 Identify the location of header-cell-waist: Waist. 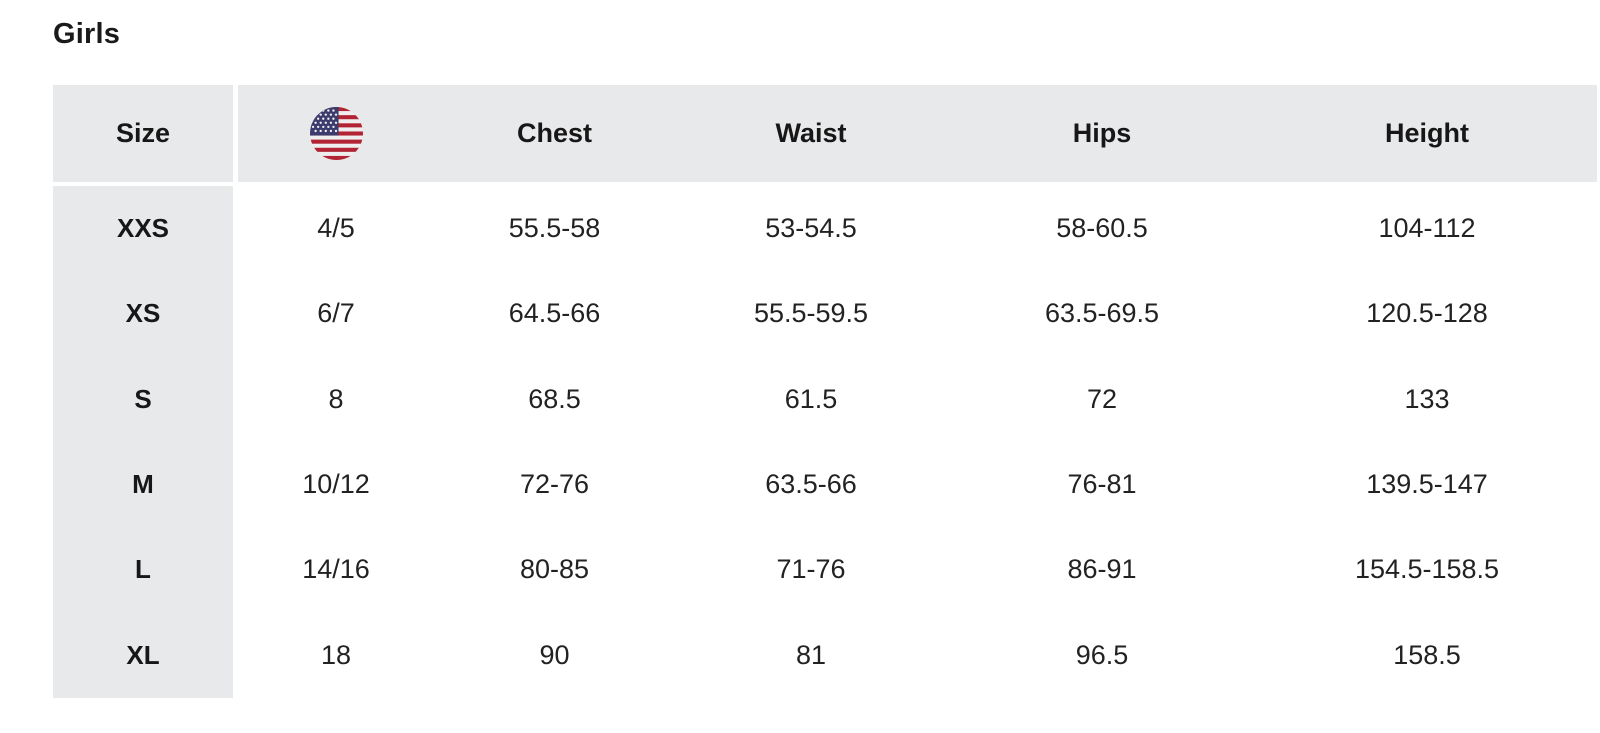
(811, 133).